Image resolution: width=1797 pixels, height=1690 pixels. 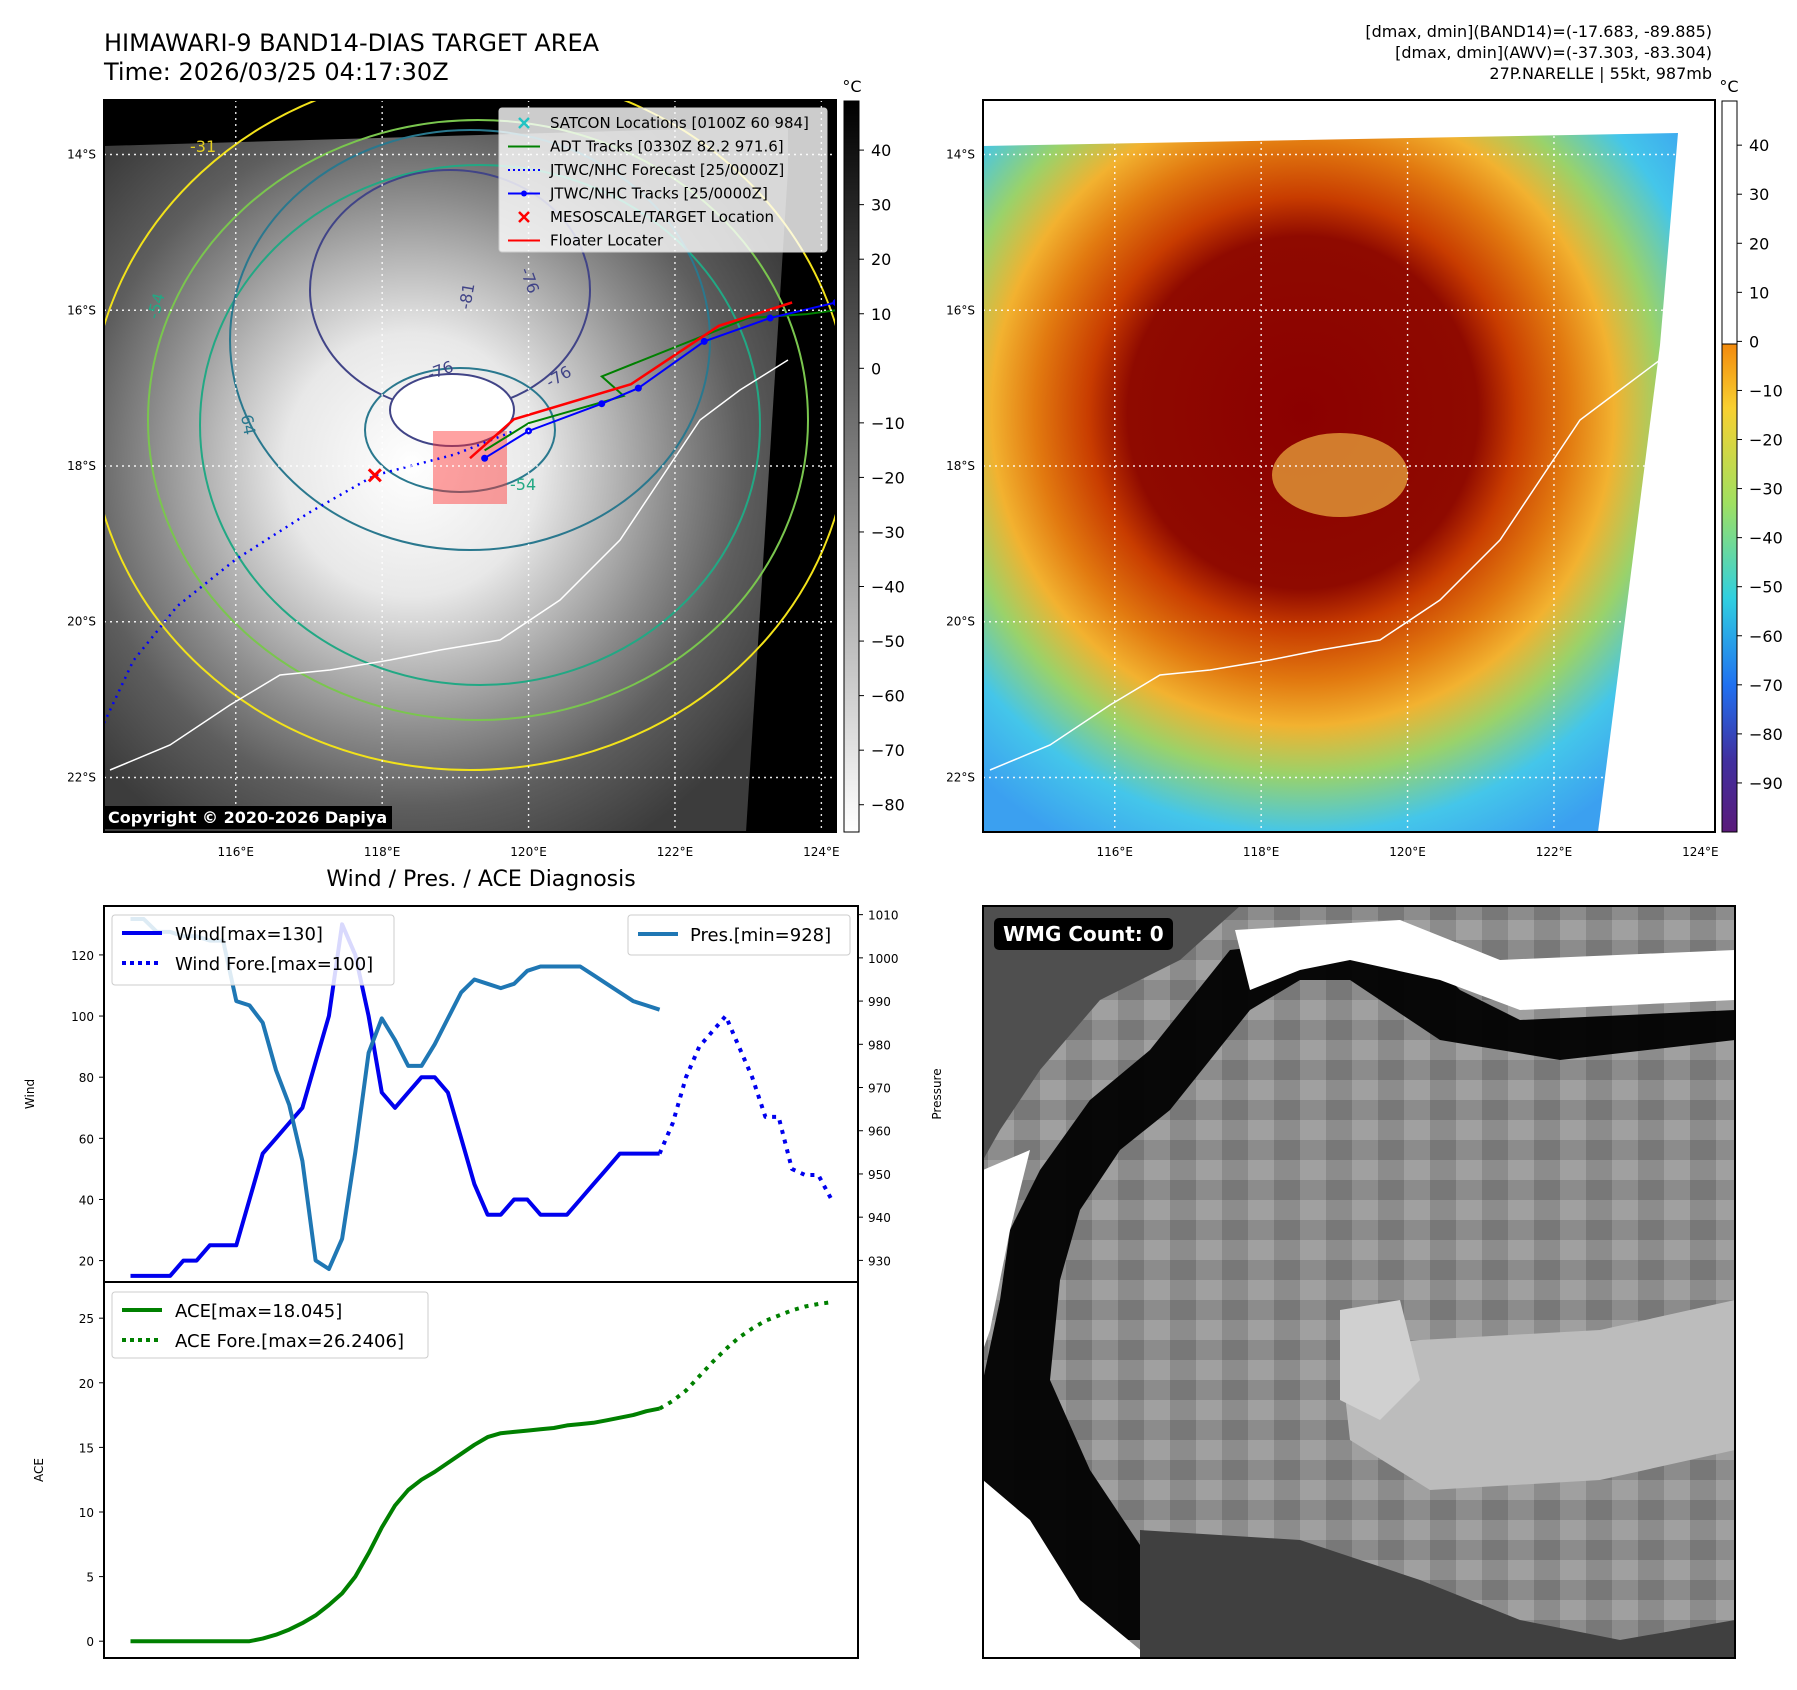 I want to click on y2-tick-label: 980, so click(x=879, y=1045).